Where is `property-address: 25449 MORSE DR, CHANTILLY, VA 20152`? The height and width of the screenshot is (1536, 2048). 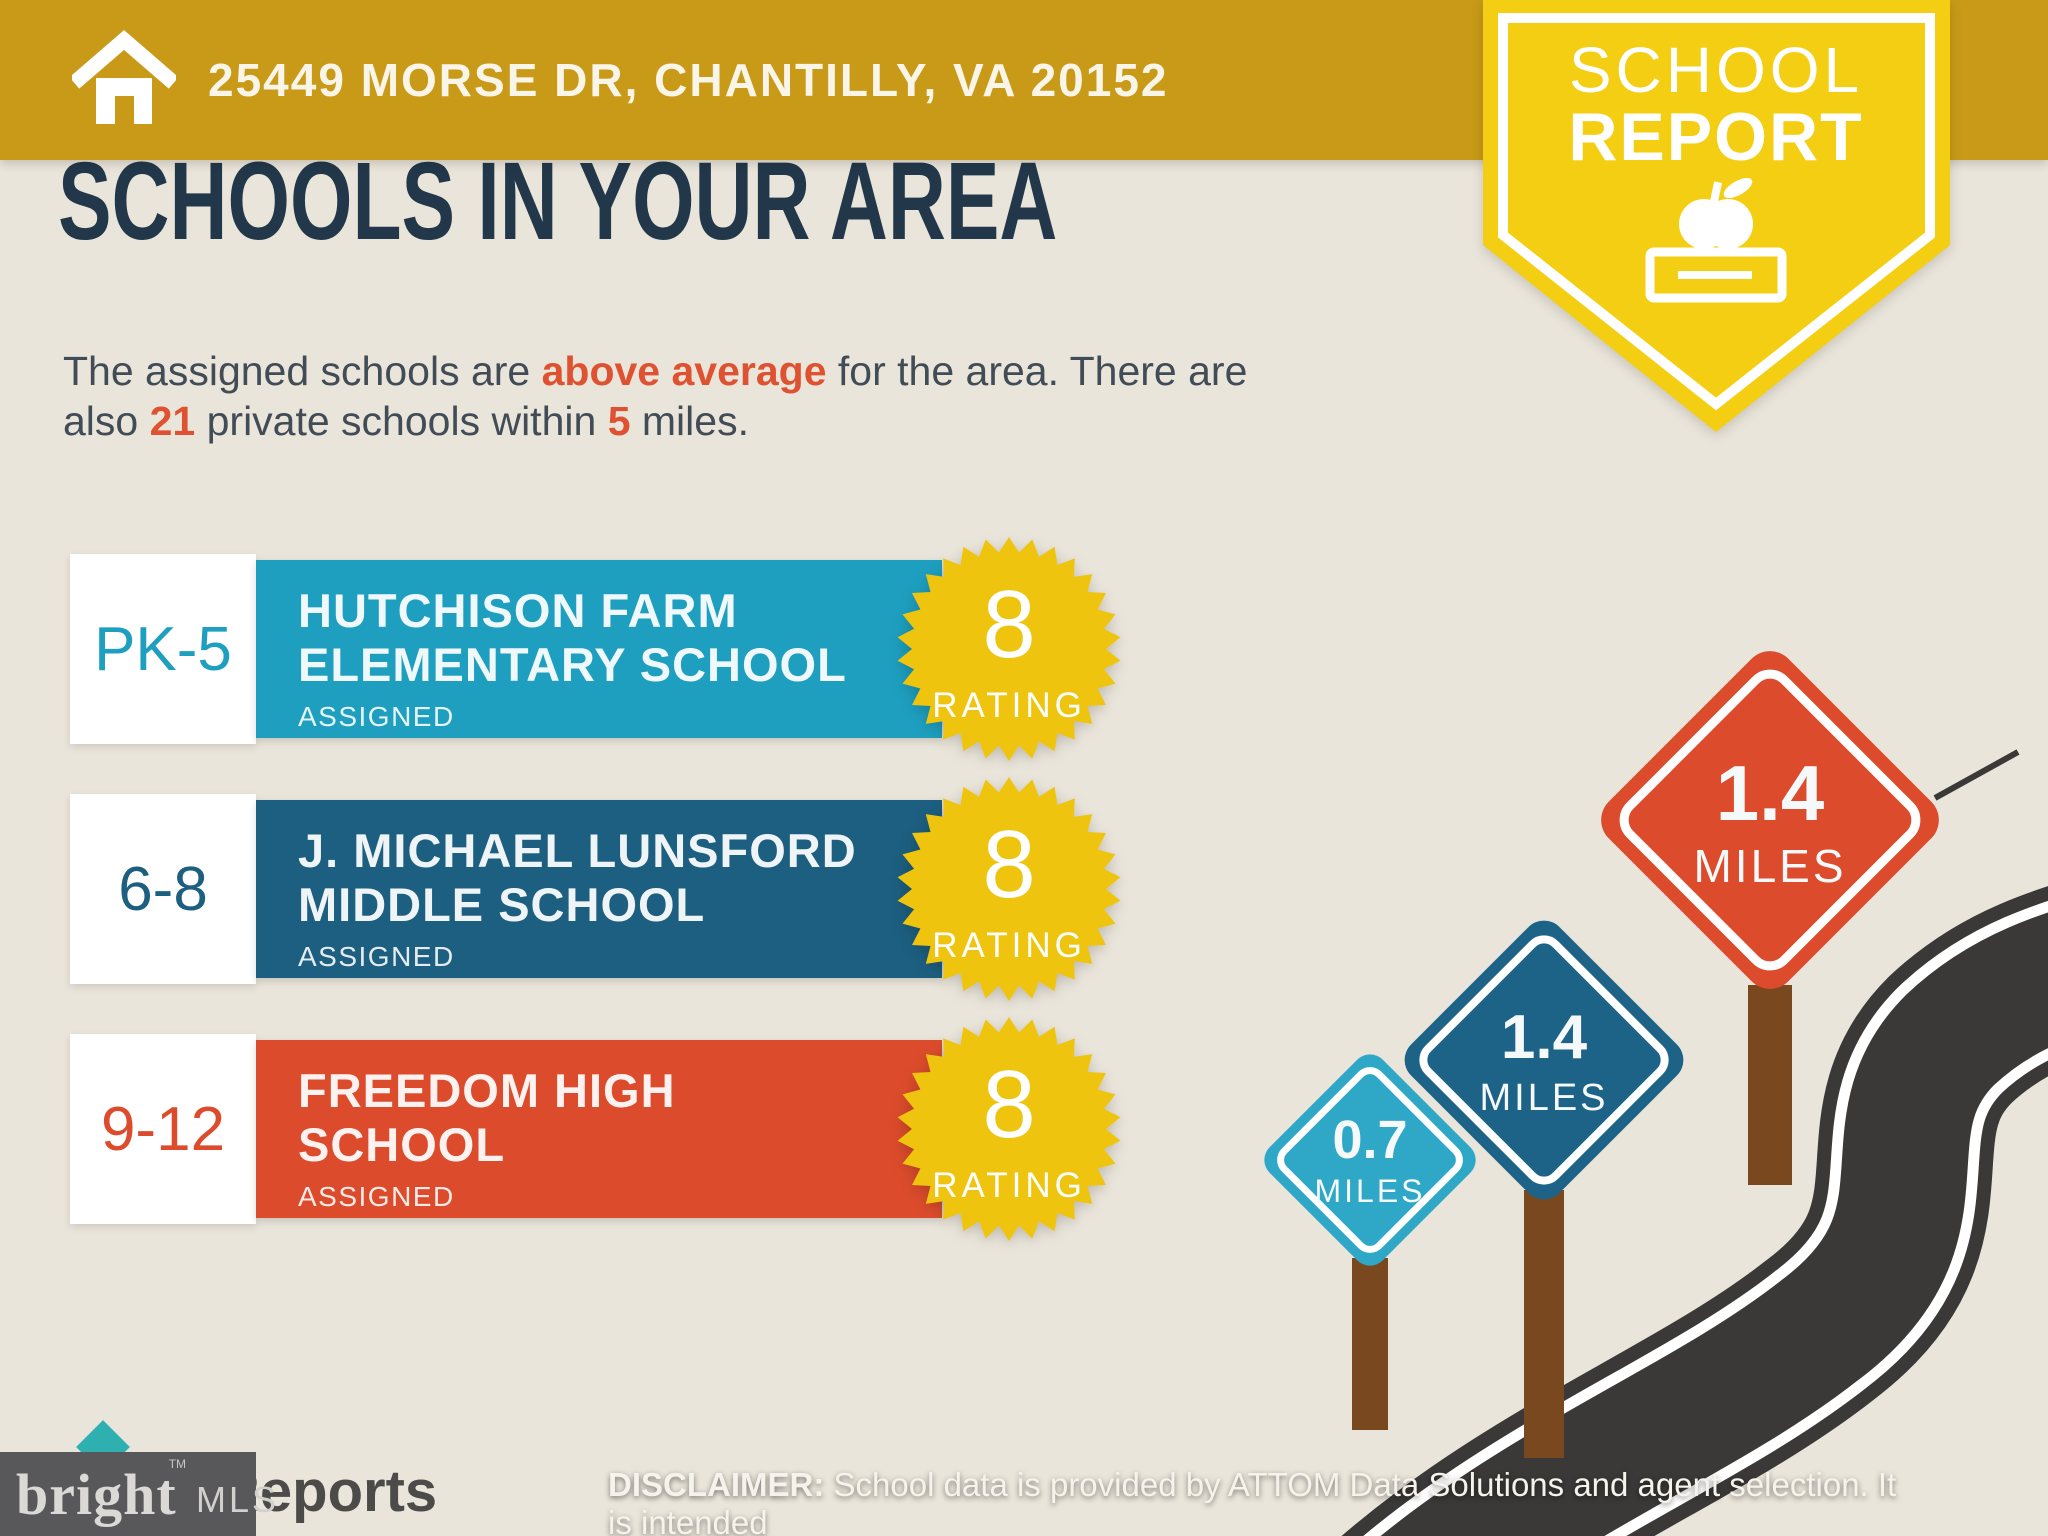 property-address: 25449 MORSE DR, CHANTILLY, VA 20152 is located at coordinates (688, 80).